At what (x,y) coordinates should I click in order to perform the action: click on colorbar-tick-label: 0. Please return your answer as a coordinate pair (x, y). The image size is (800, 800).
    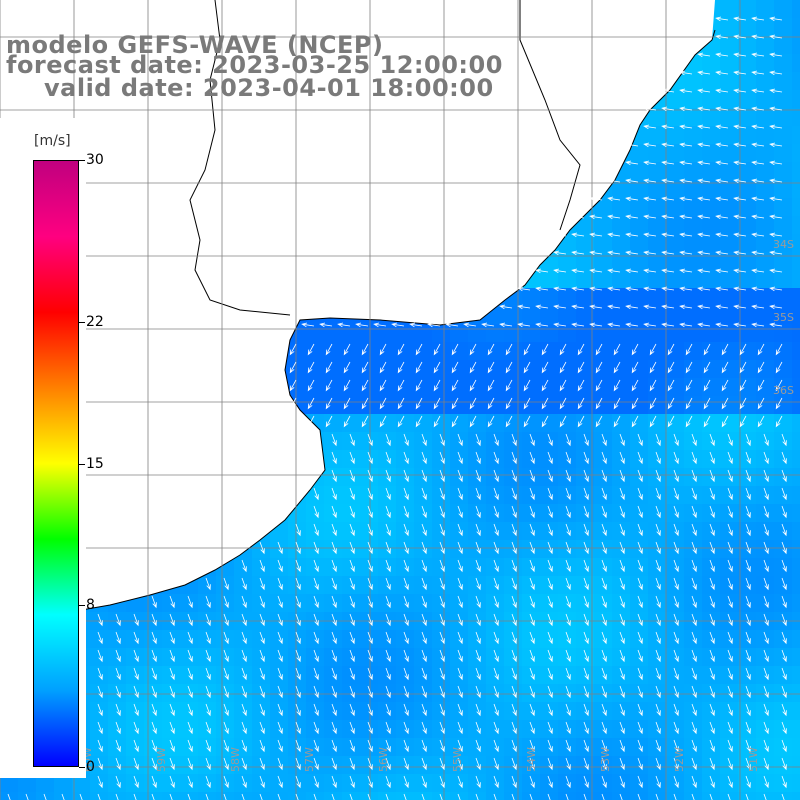
    Looking at the image, I should click on (90, 767).